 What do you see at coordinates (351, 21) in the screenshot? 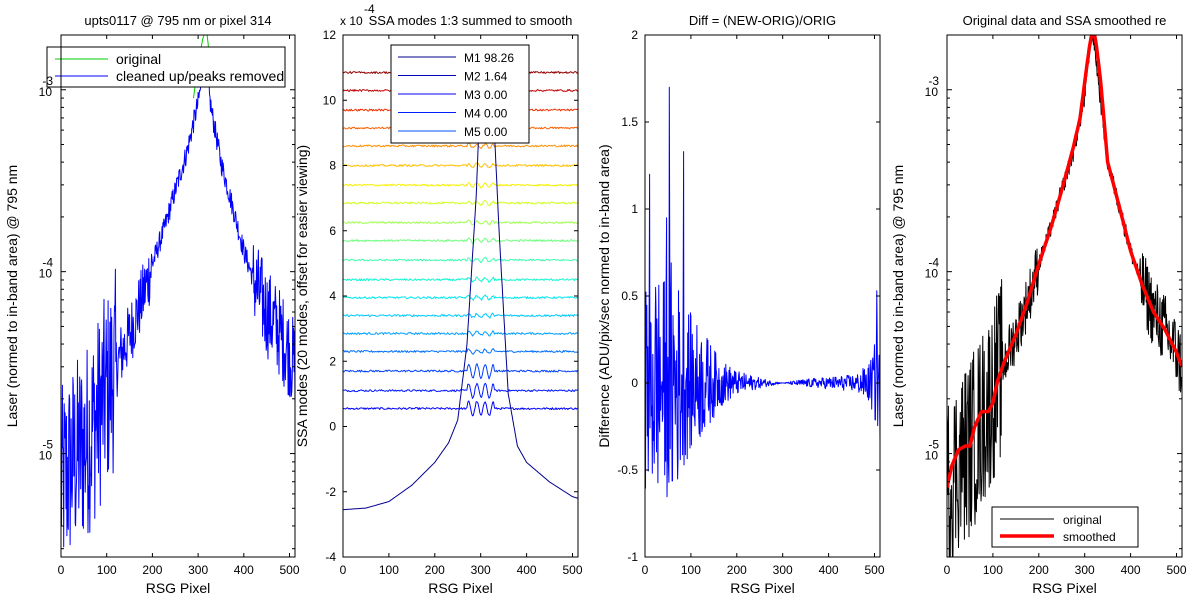
I see `axis-multiplier: x 10` at bounding box center [351, 21].